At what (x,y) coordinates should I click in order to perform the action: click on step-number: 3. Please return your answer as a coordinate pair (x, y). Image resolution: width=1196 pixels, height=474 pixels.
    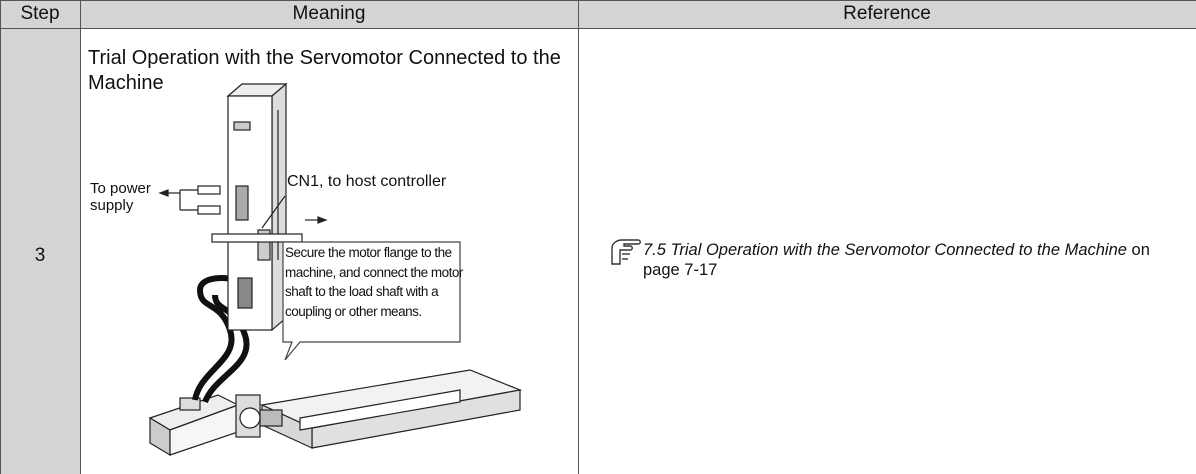
    Looking at the image, I should click on (40, 255).